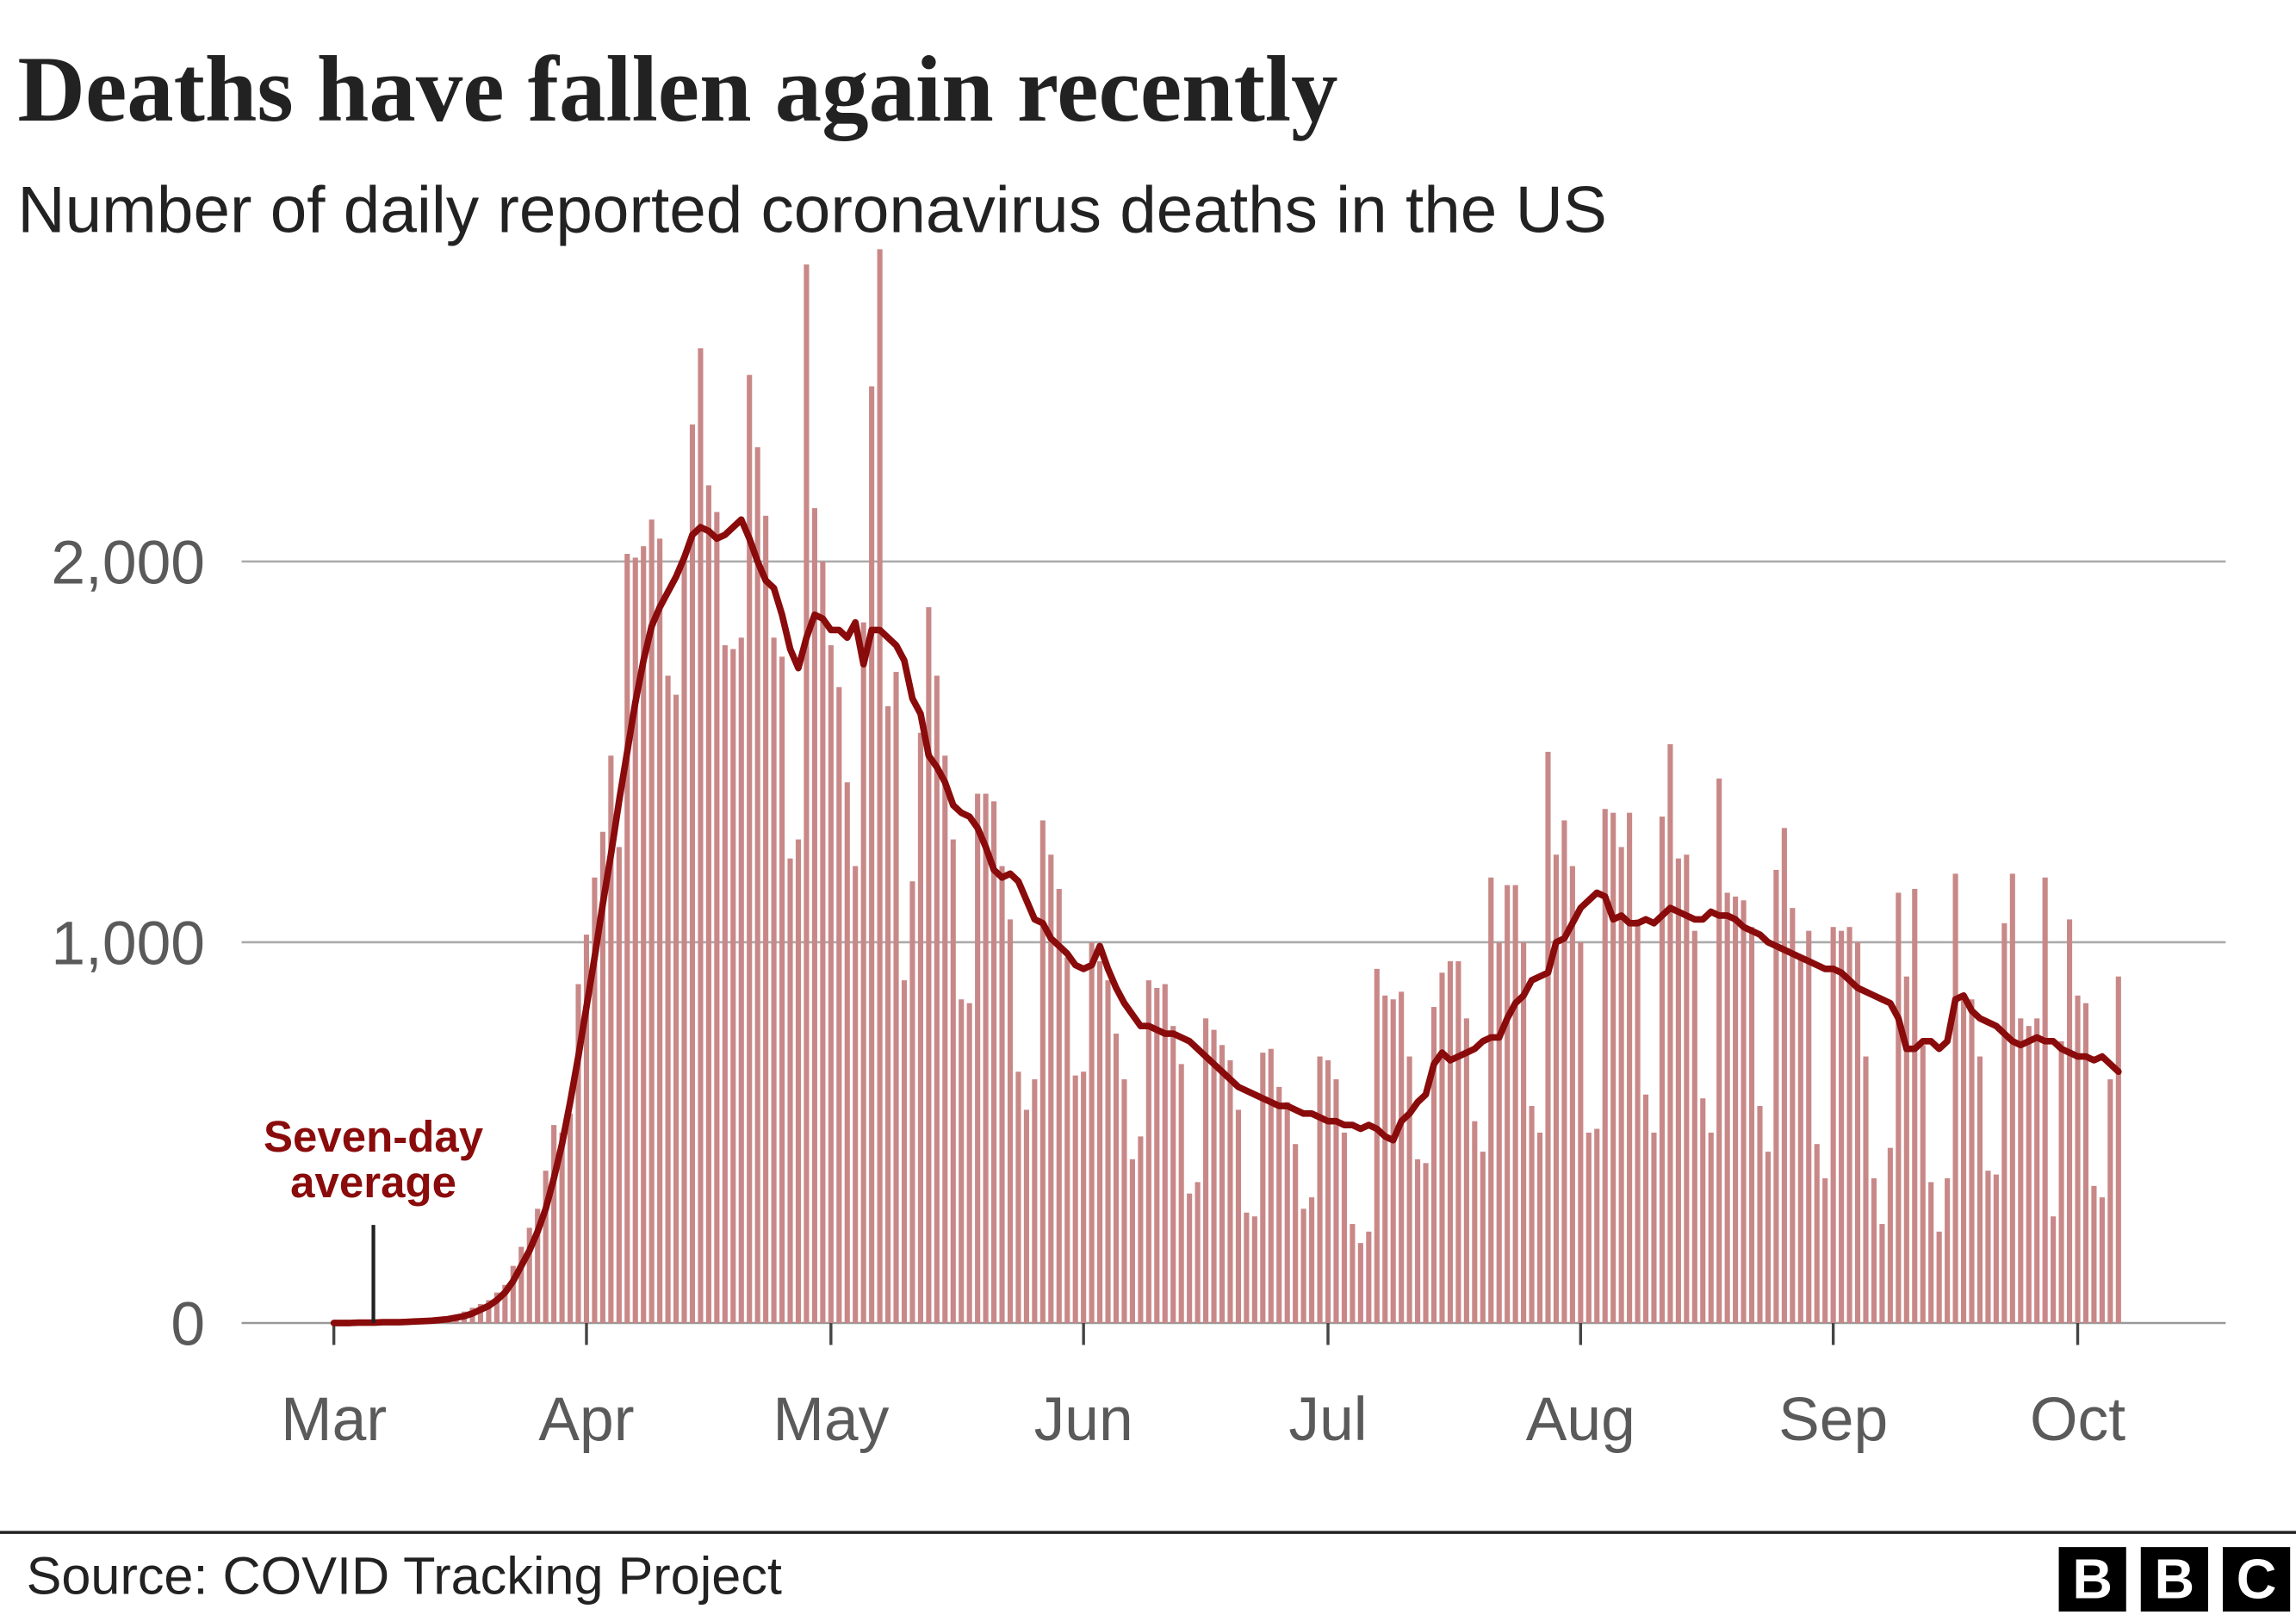 The image size is (2296, 1615). What do you see at coordinates (1580, 1419) in the screenshot?
I see `x-tick-label: Aug` at bounding box center [1580, 1419].